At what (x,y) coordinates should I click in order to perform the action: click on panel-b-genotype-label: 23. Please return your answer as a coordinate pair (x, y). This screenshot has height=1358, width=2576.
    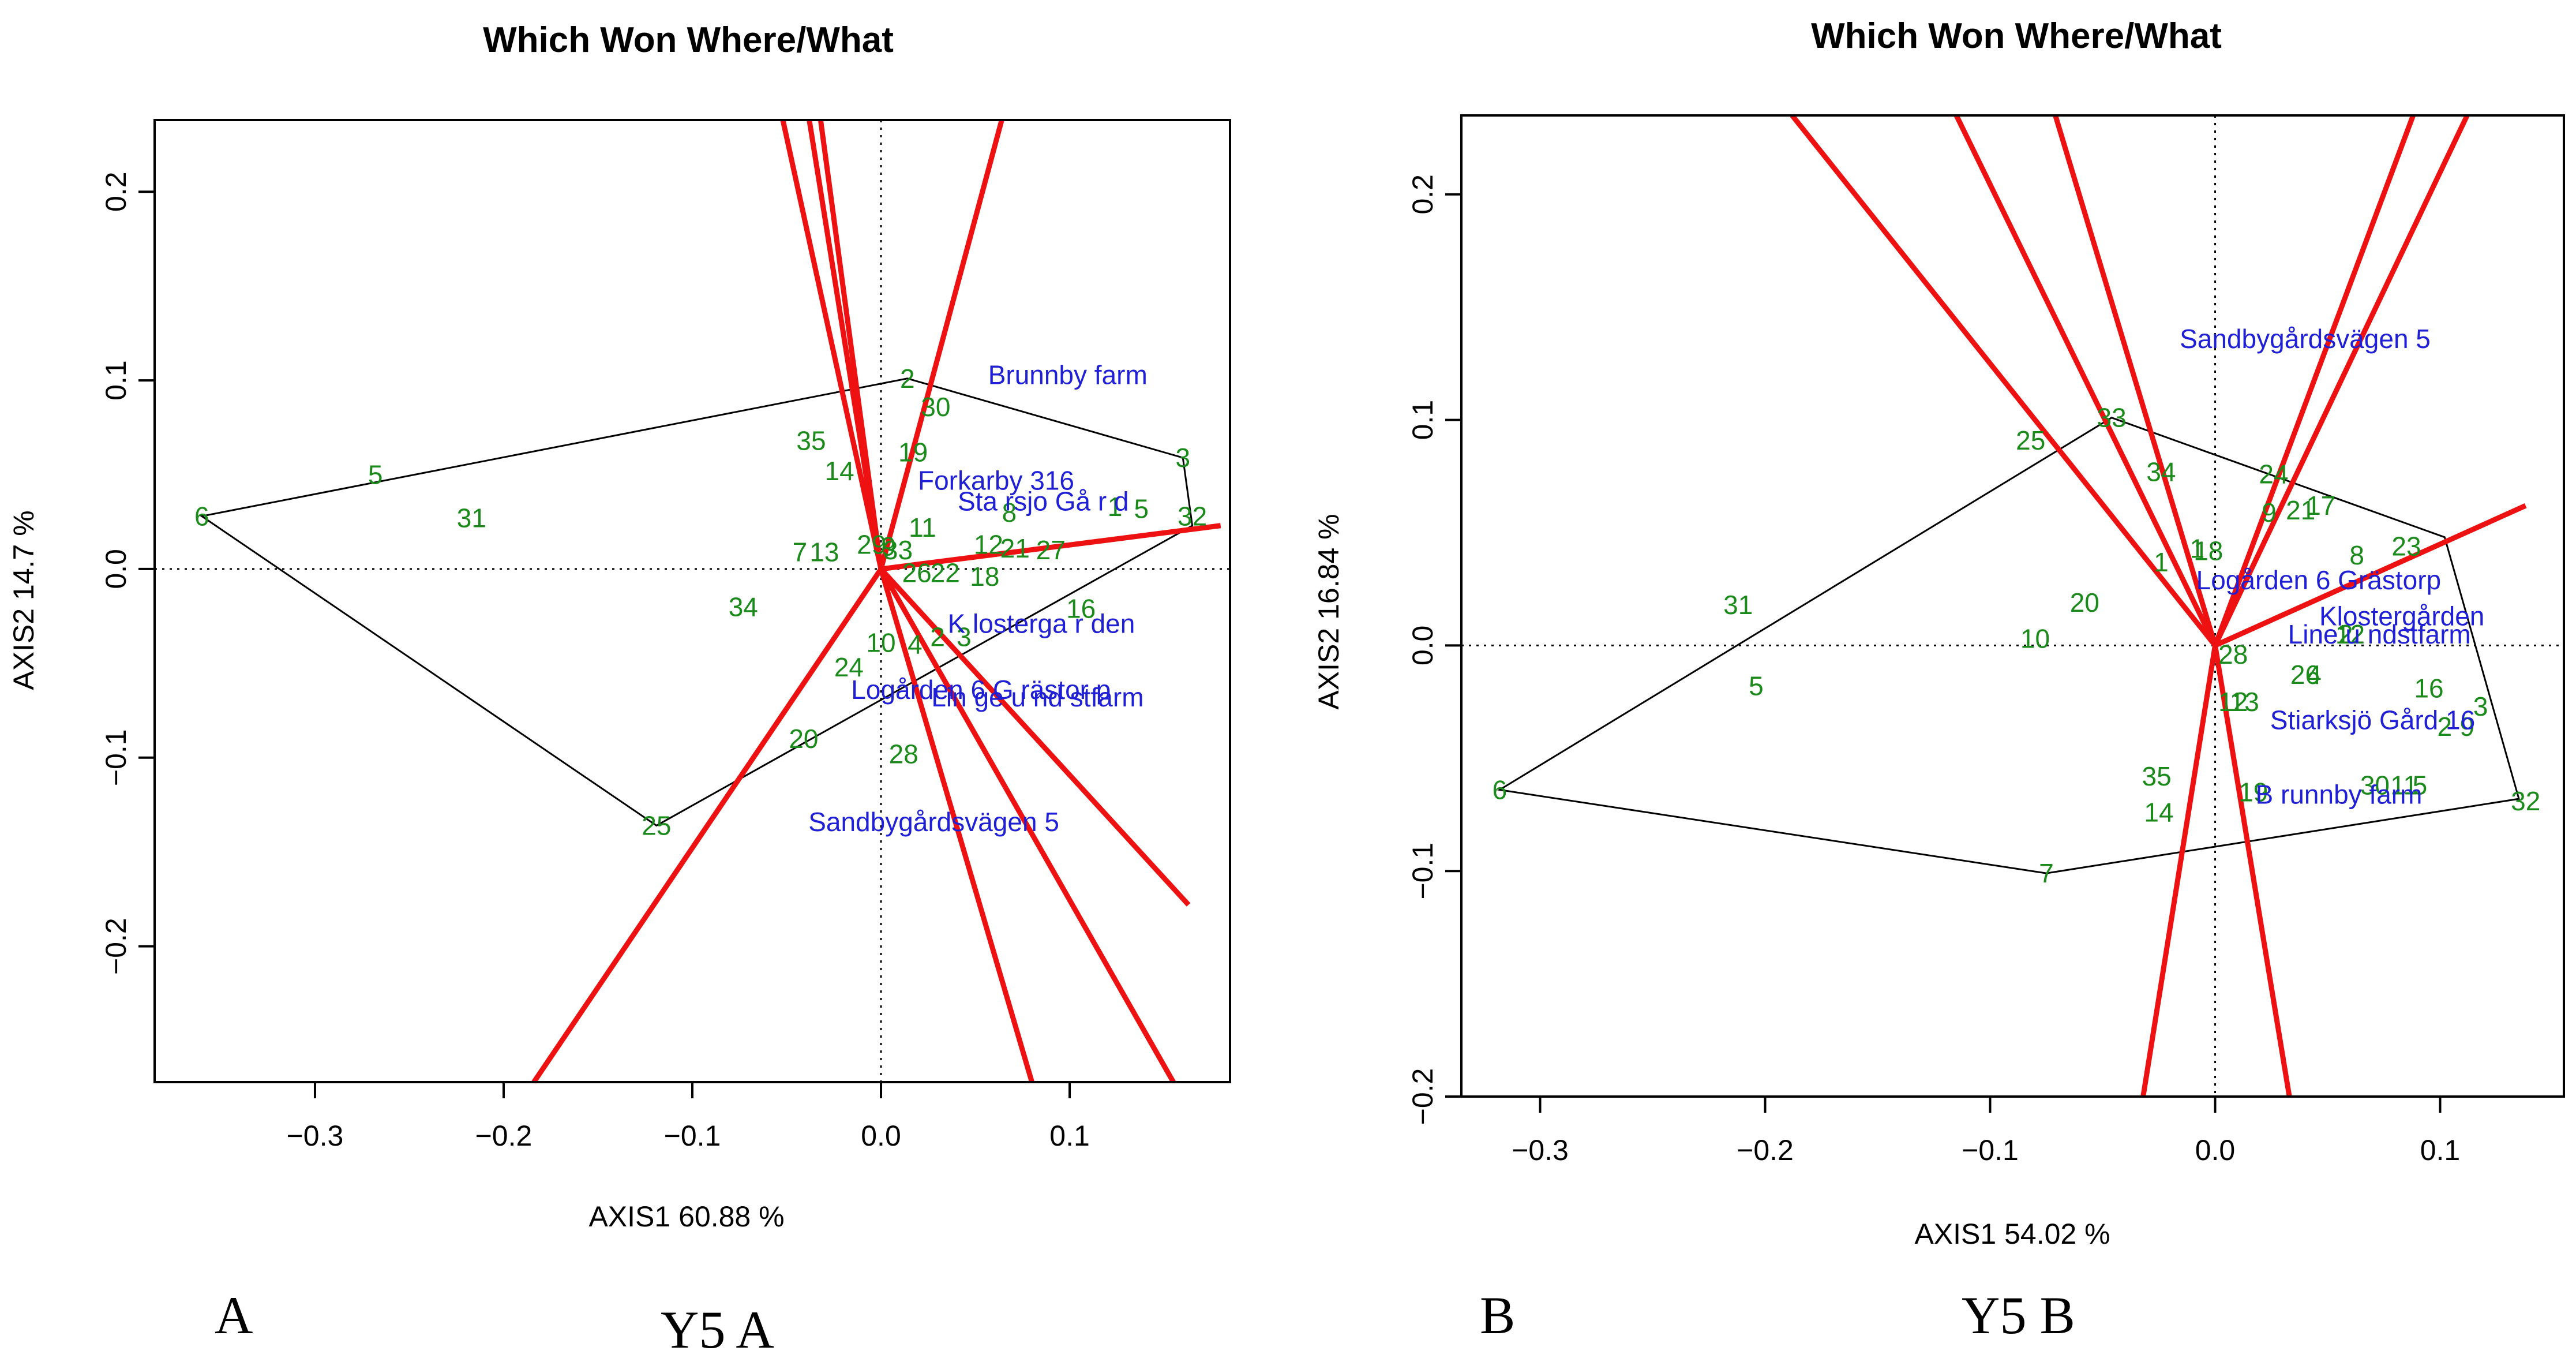
    Looking at the image, I should click on (2406, 546).